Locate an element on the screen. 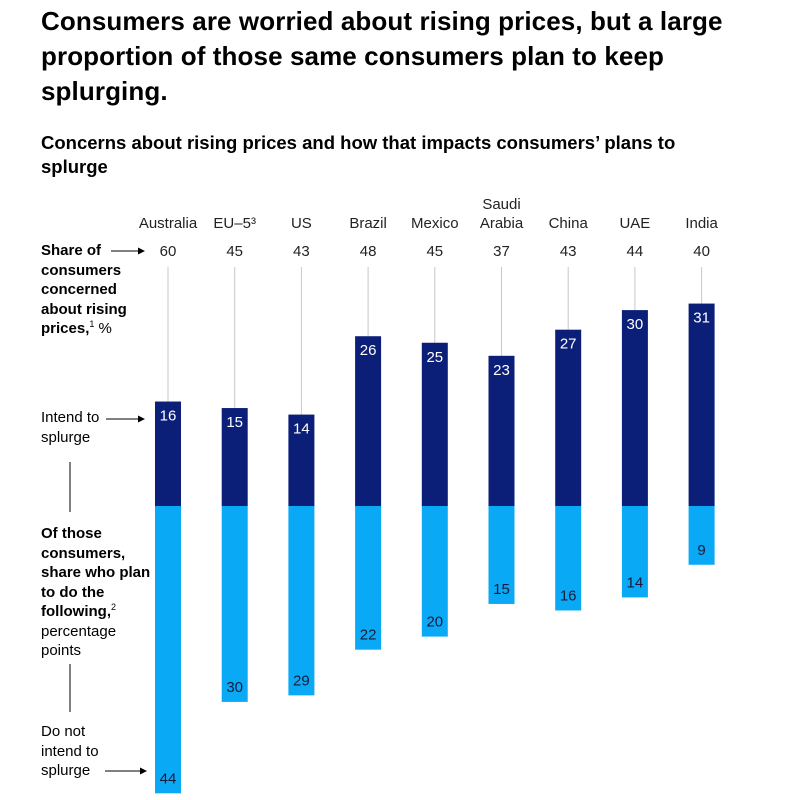  intend-value-saudi-arabia: 23 is located at coordinates (501, 370).